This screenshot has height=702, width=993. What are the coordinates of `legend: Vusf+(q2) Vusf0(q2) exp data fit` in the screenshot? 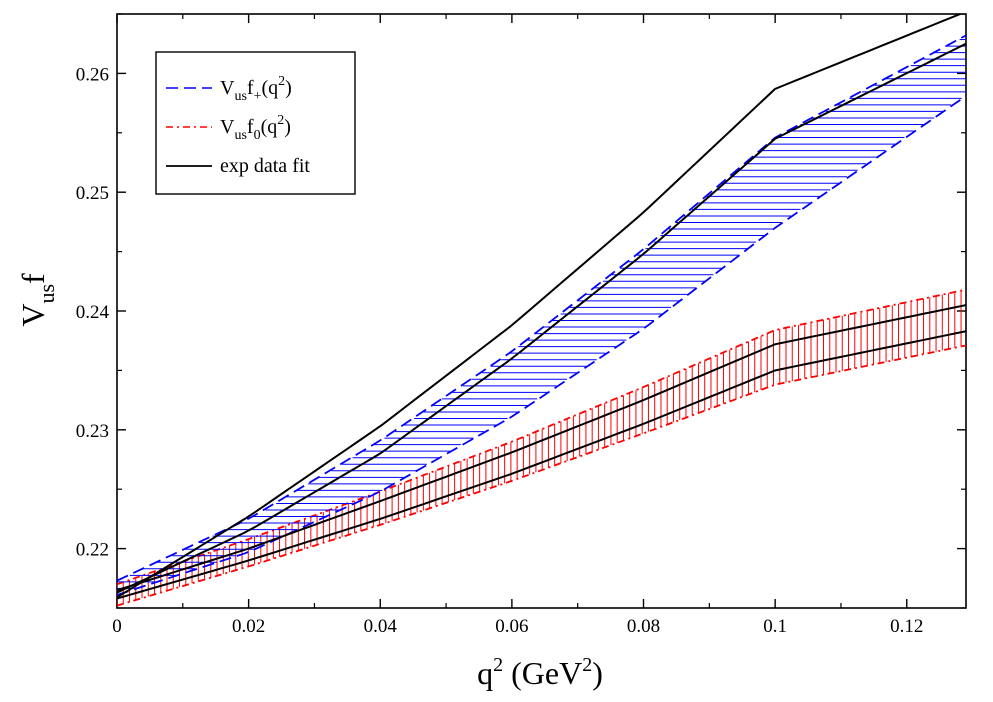 It's located at (255, 123).